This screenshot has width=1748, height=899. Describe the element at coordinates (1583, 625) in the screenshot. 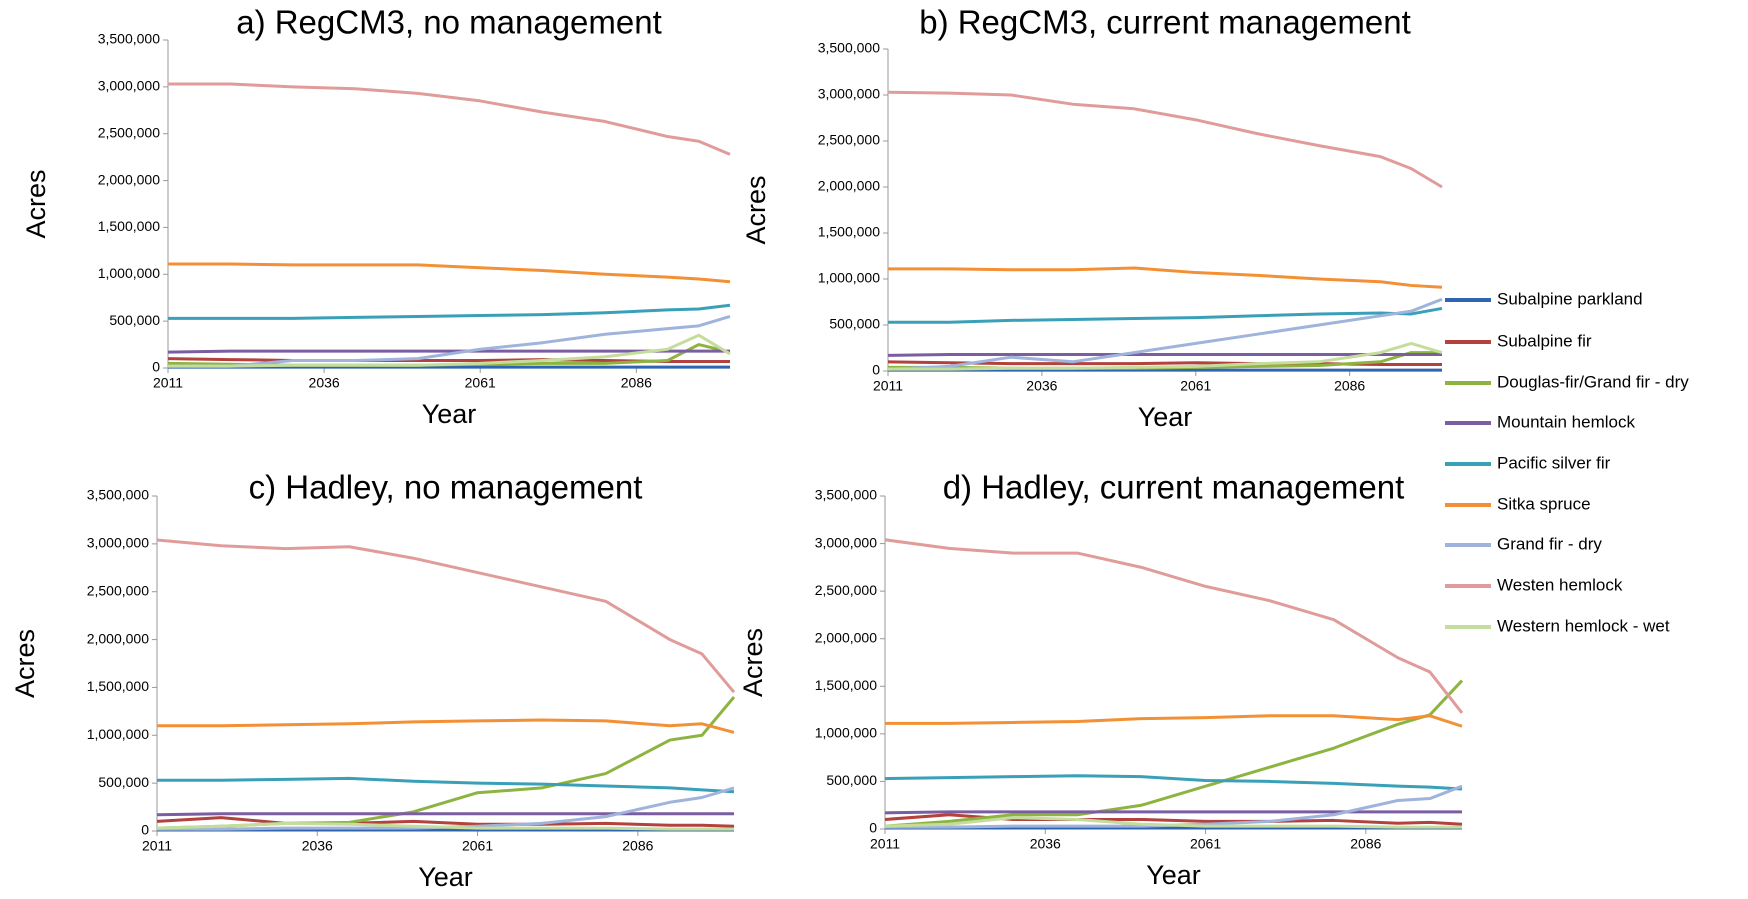

I see `legend-label: Western hemlock - wet` at that location.